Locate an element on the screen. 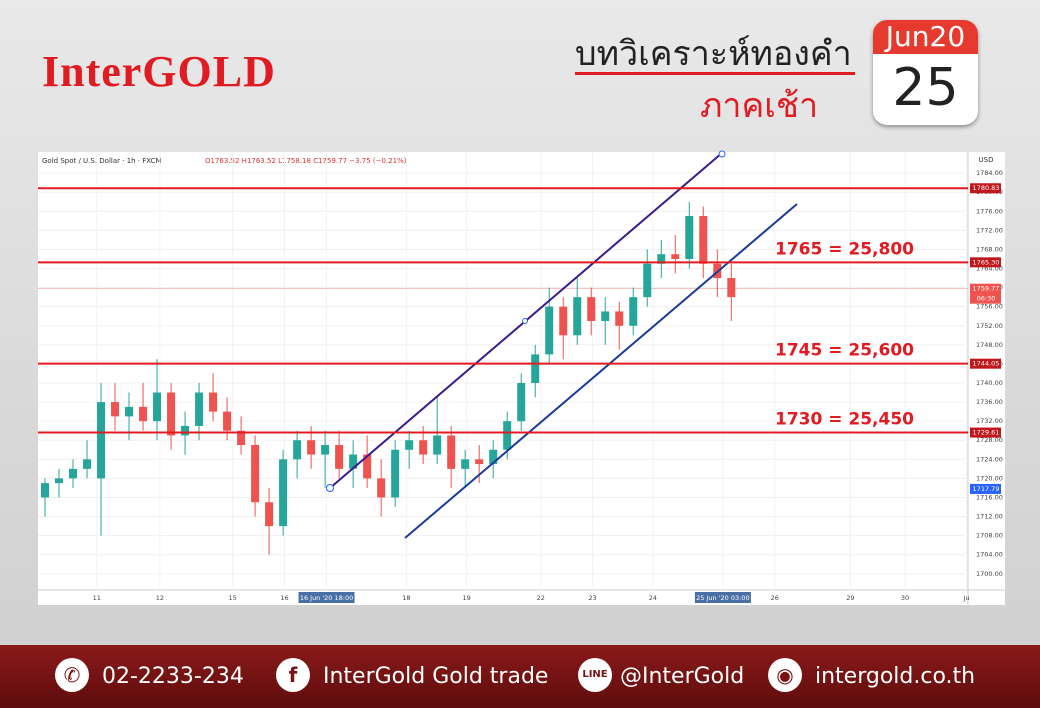  y-tick-label: 1756.00 is located at coordinates (989, 307).